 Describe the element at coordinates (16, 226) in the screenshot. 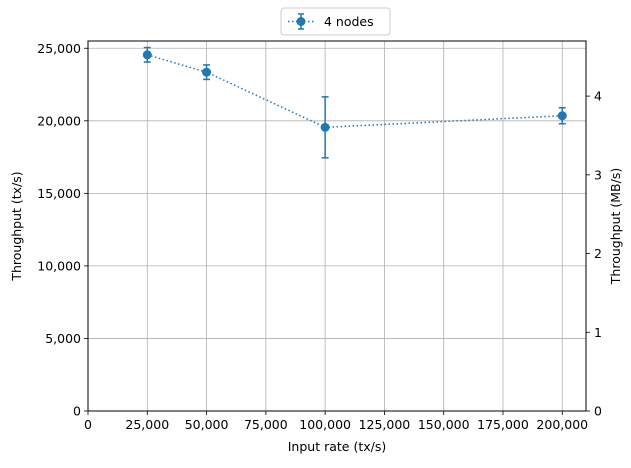

I see `y-axis-label: Throughput (tx/s)` at that location.